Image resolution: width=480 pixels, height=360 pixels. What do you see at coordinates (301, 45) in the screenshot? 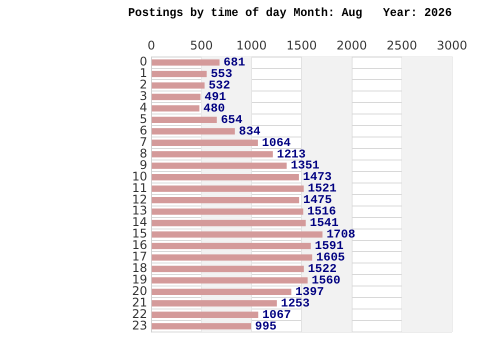
I see `x-tick-label: 1500` at bounding box center [301, 45].